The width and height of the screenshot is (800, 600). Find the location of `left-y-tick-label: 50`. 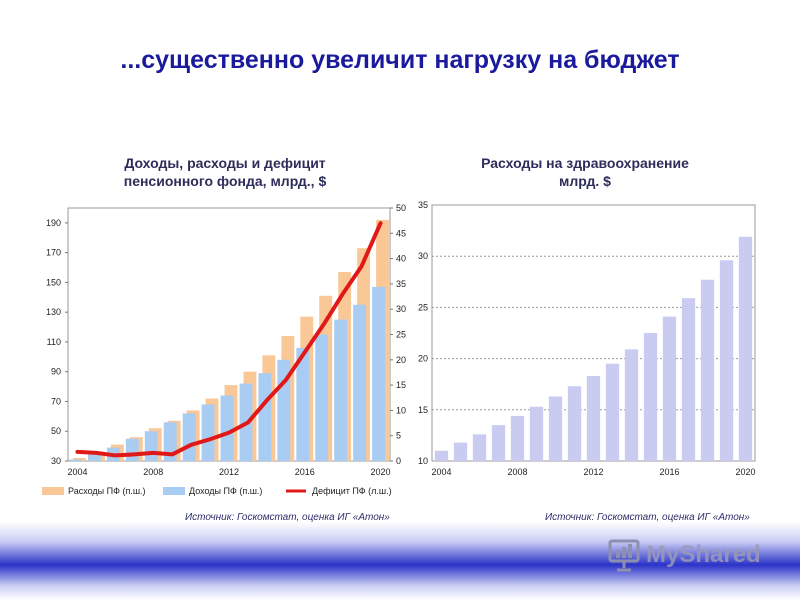

left-y-tick-label: 50 is located at coordinates (56, 431).